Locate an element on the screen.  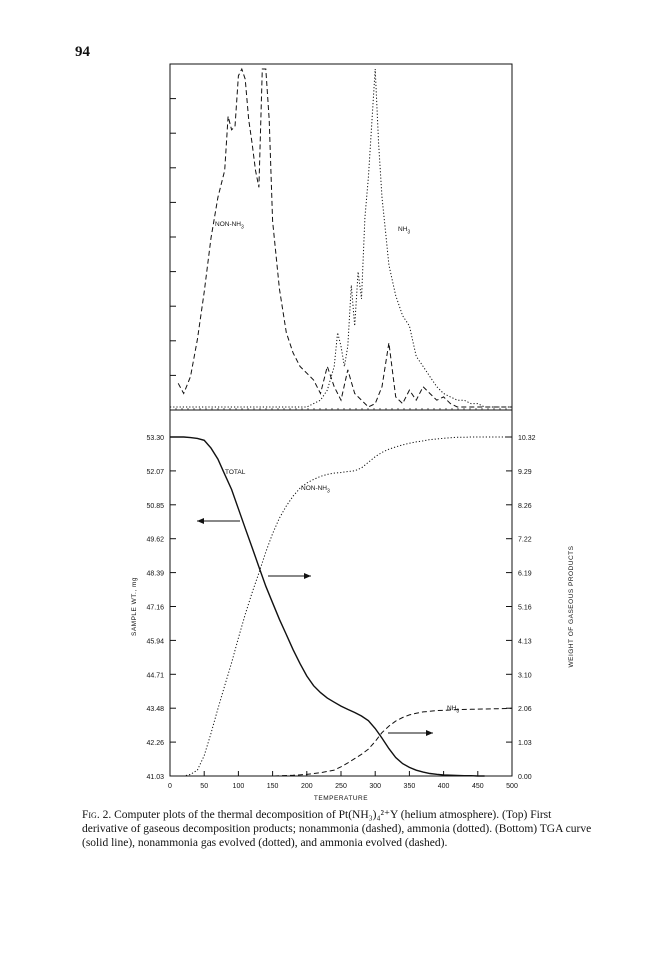
right-y-tick-label: 7.22 is located at coordinates (525, 540).